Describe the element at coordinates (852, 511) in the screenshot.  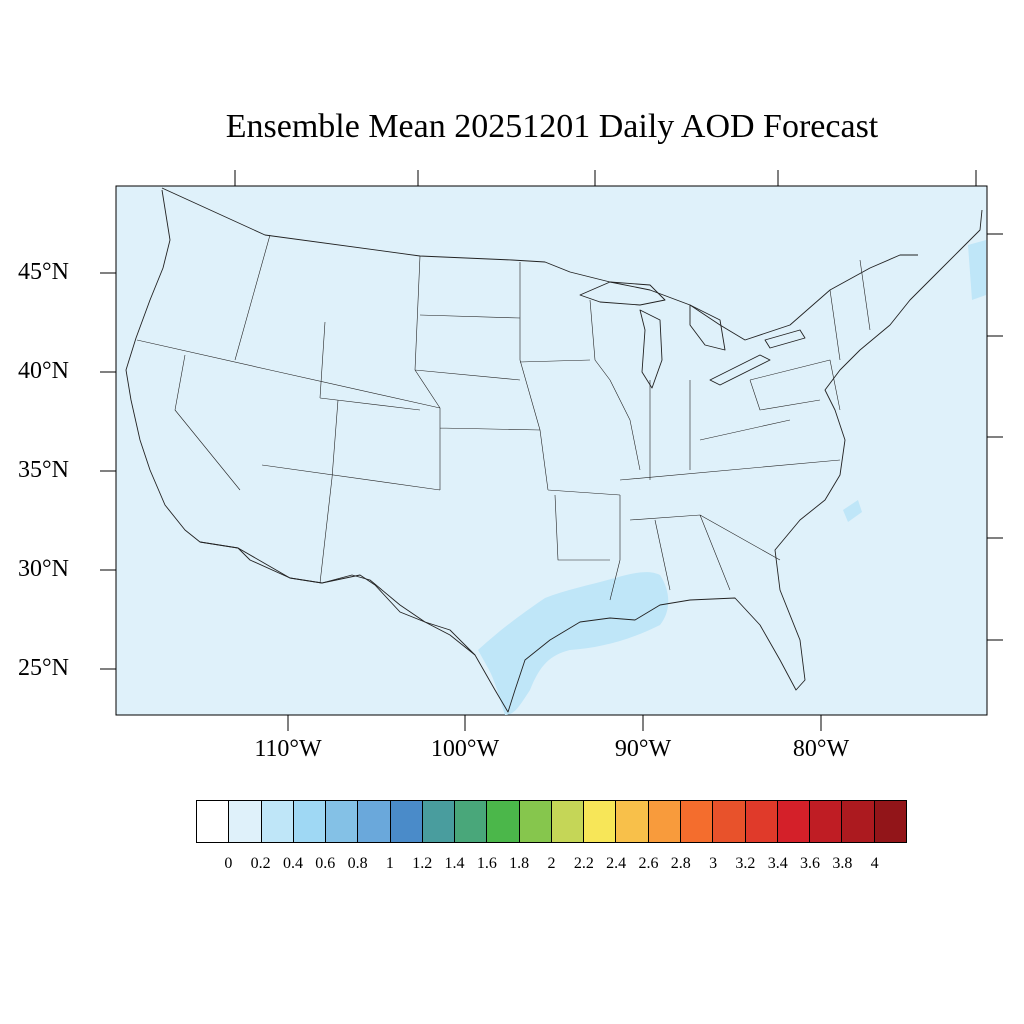
I see `atlantic-aod-patch` at that location.